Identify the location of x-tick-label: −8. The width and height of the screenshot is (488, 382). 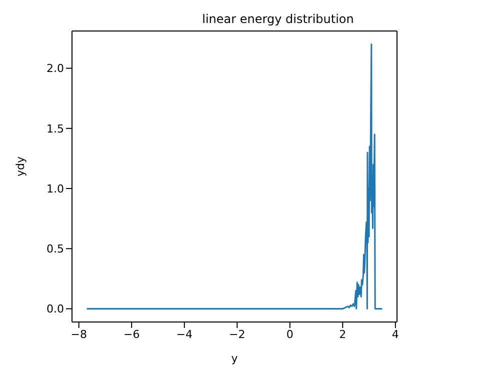
(78, 334).